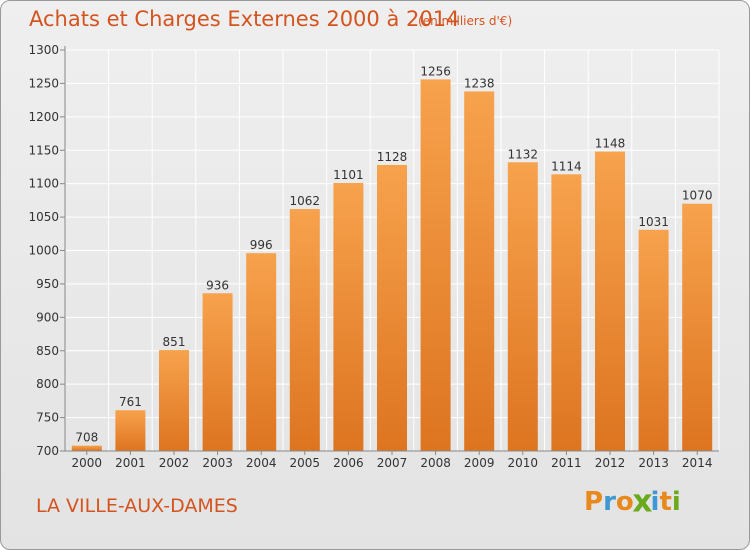 The height and width of the screenshot is (550, 750). What do you see at coordinates (174, 400) in the screenshot?
I see `bar-2002` at bounding box center [174, 400].